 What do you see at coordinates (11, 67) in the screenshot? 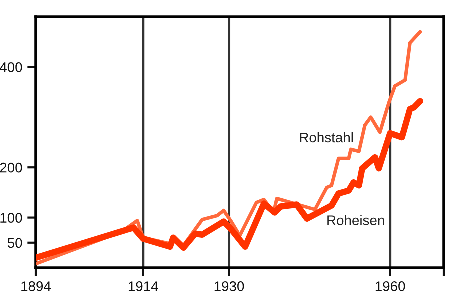
I see `y-tick-label: 400` at bounding box center [11, 67].